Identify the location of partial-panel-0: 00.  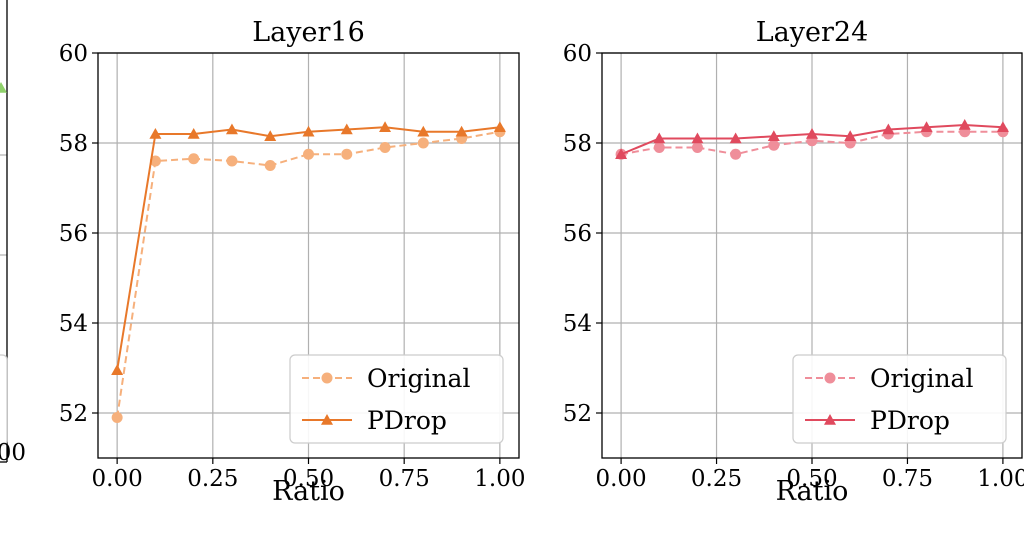
(13, 233).